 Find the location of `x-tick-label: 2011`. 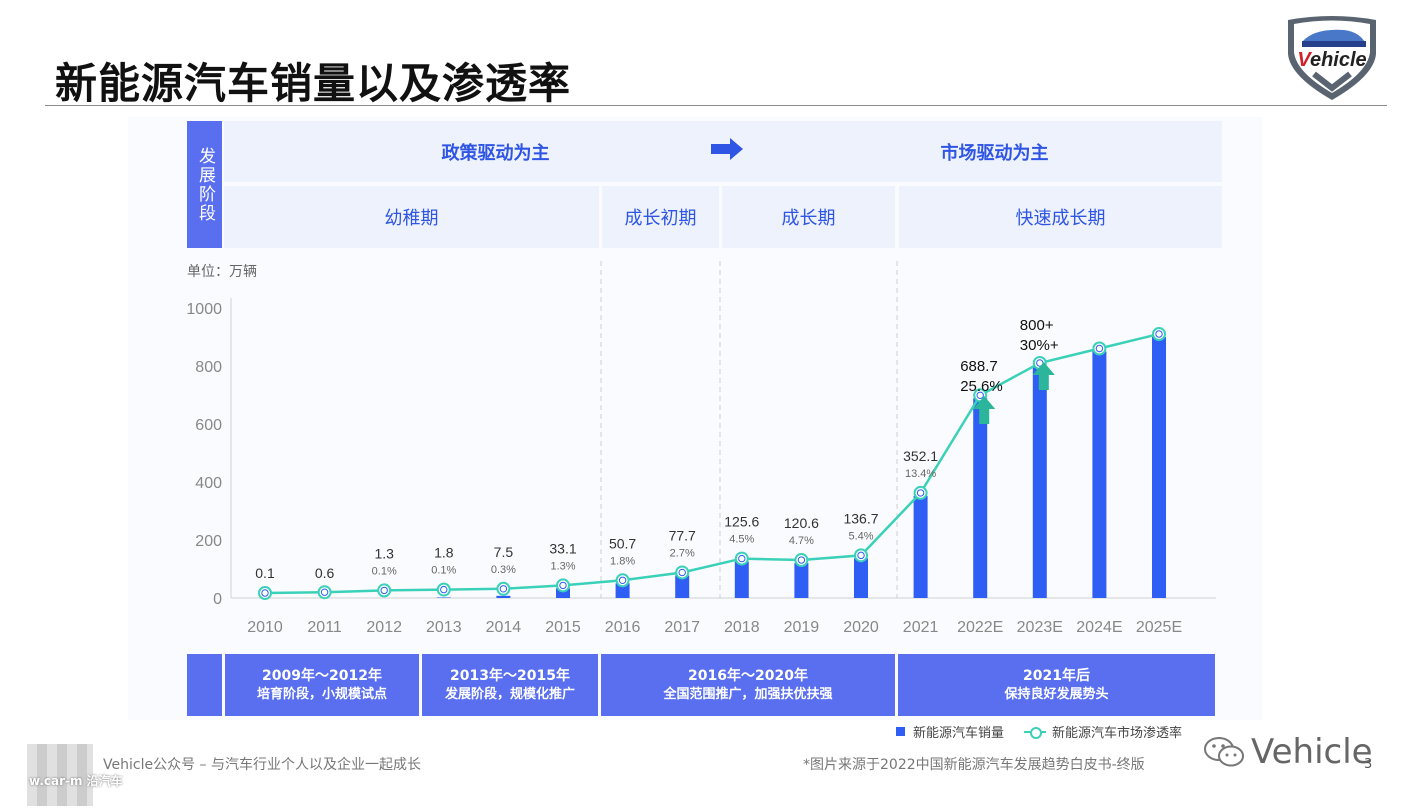

x-tick-label: 2011 is located at coordinates (324, 627).